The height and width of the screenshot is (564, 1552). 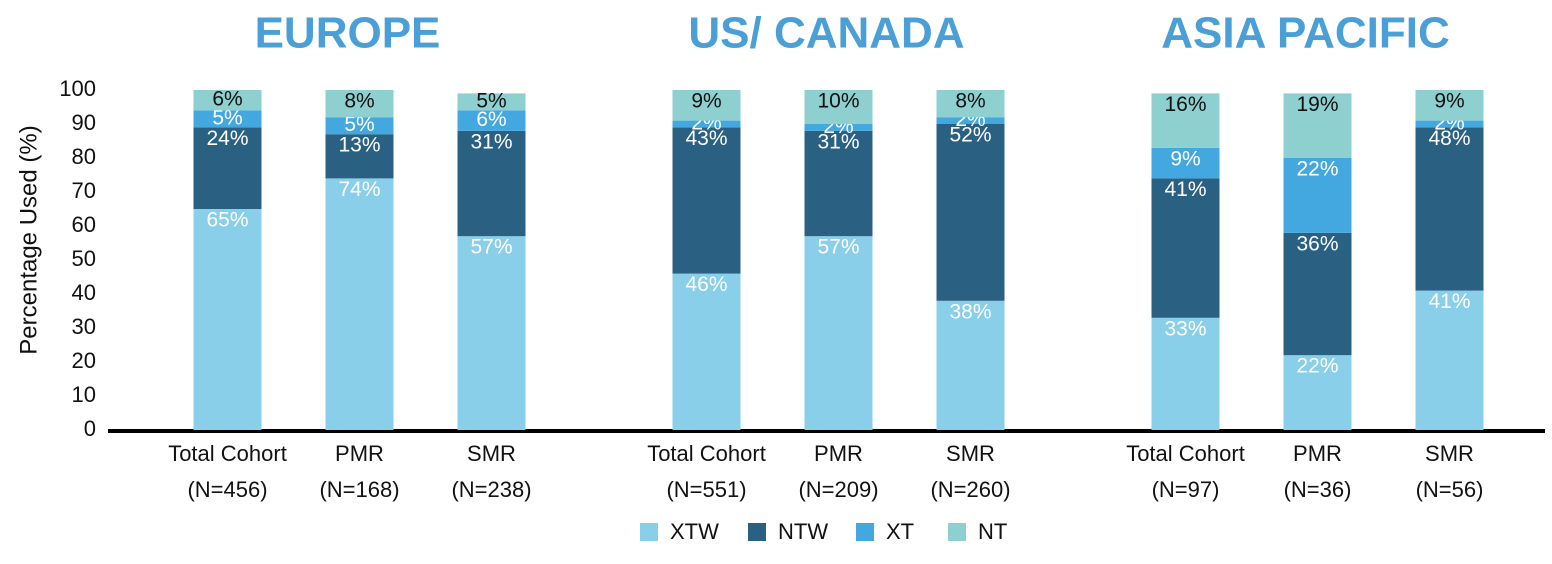 What do you see at coordinates (84, 190) in the screenshot?
I see `y-tick-label: 70` at bounding box center [84, 190].